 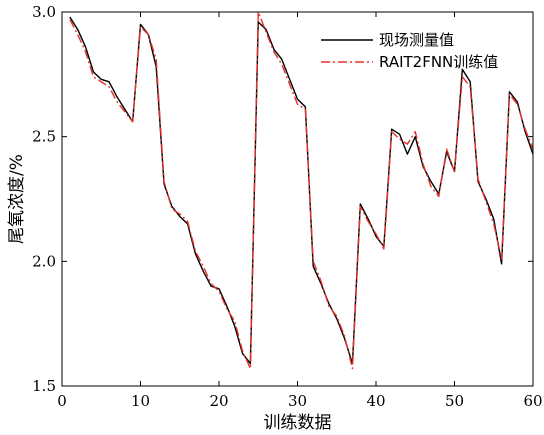 I want to click on x-tick-label: 10, so click(x=140, y=401).